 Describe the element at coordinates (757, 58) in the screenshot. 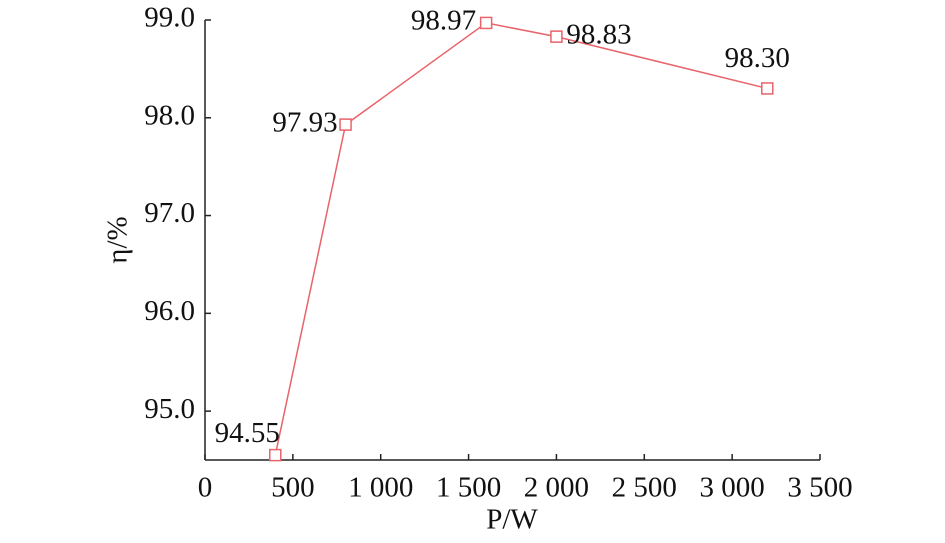

I see `data-label: 98.30` at that location.